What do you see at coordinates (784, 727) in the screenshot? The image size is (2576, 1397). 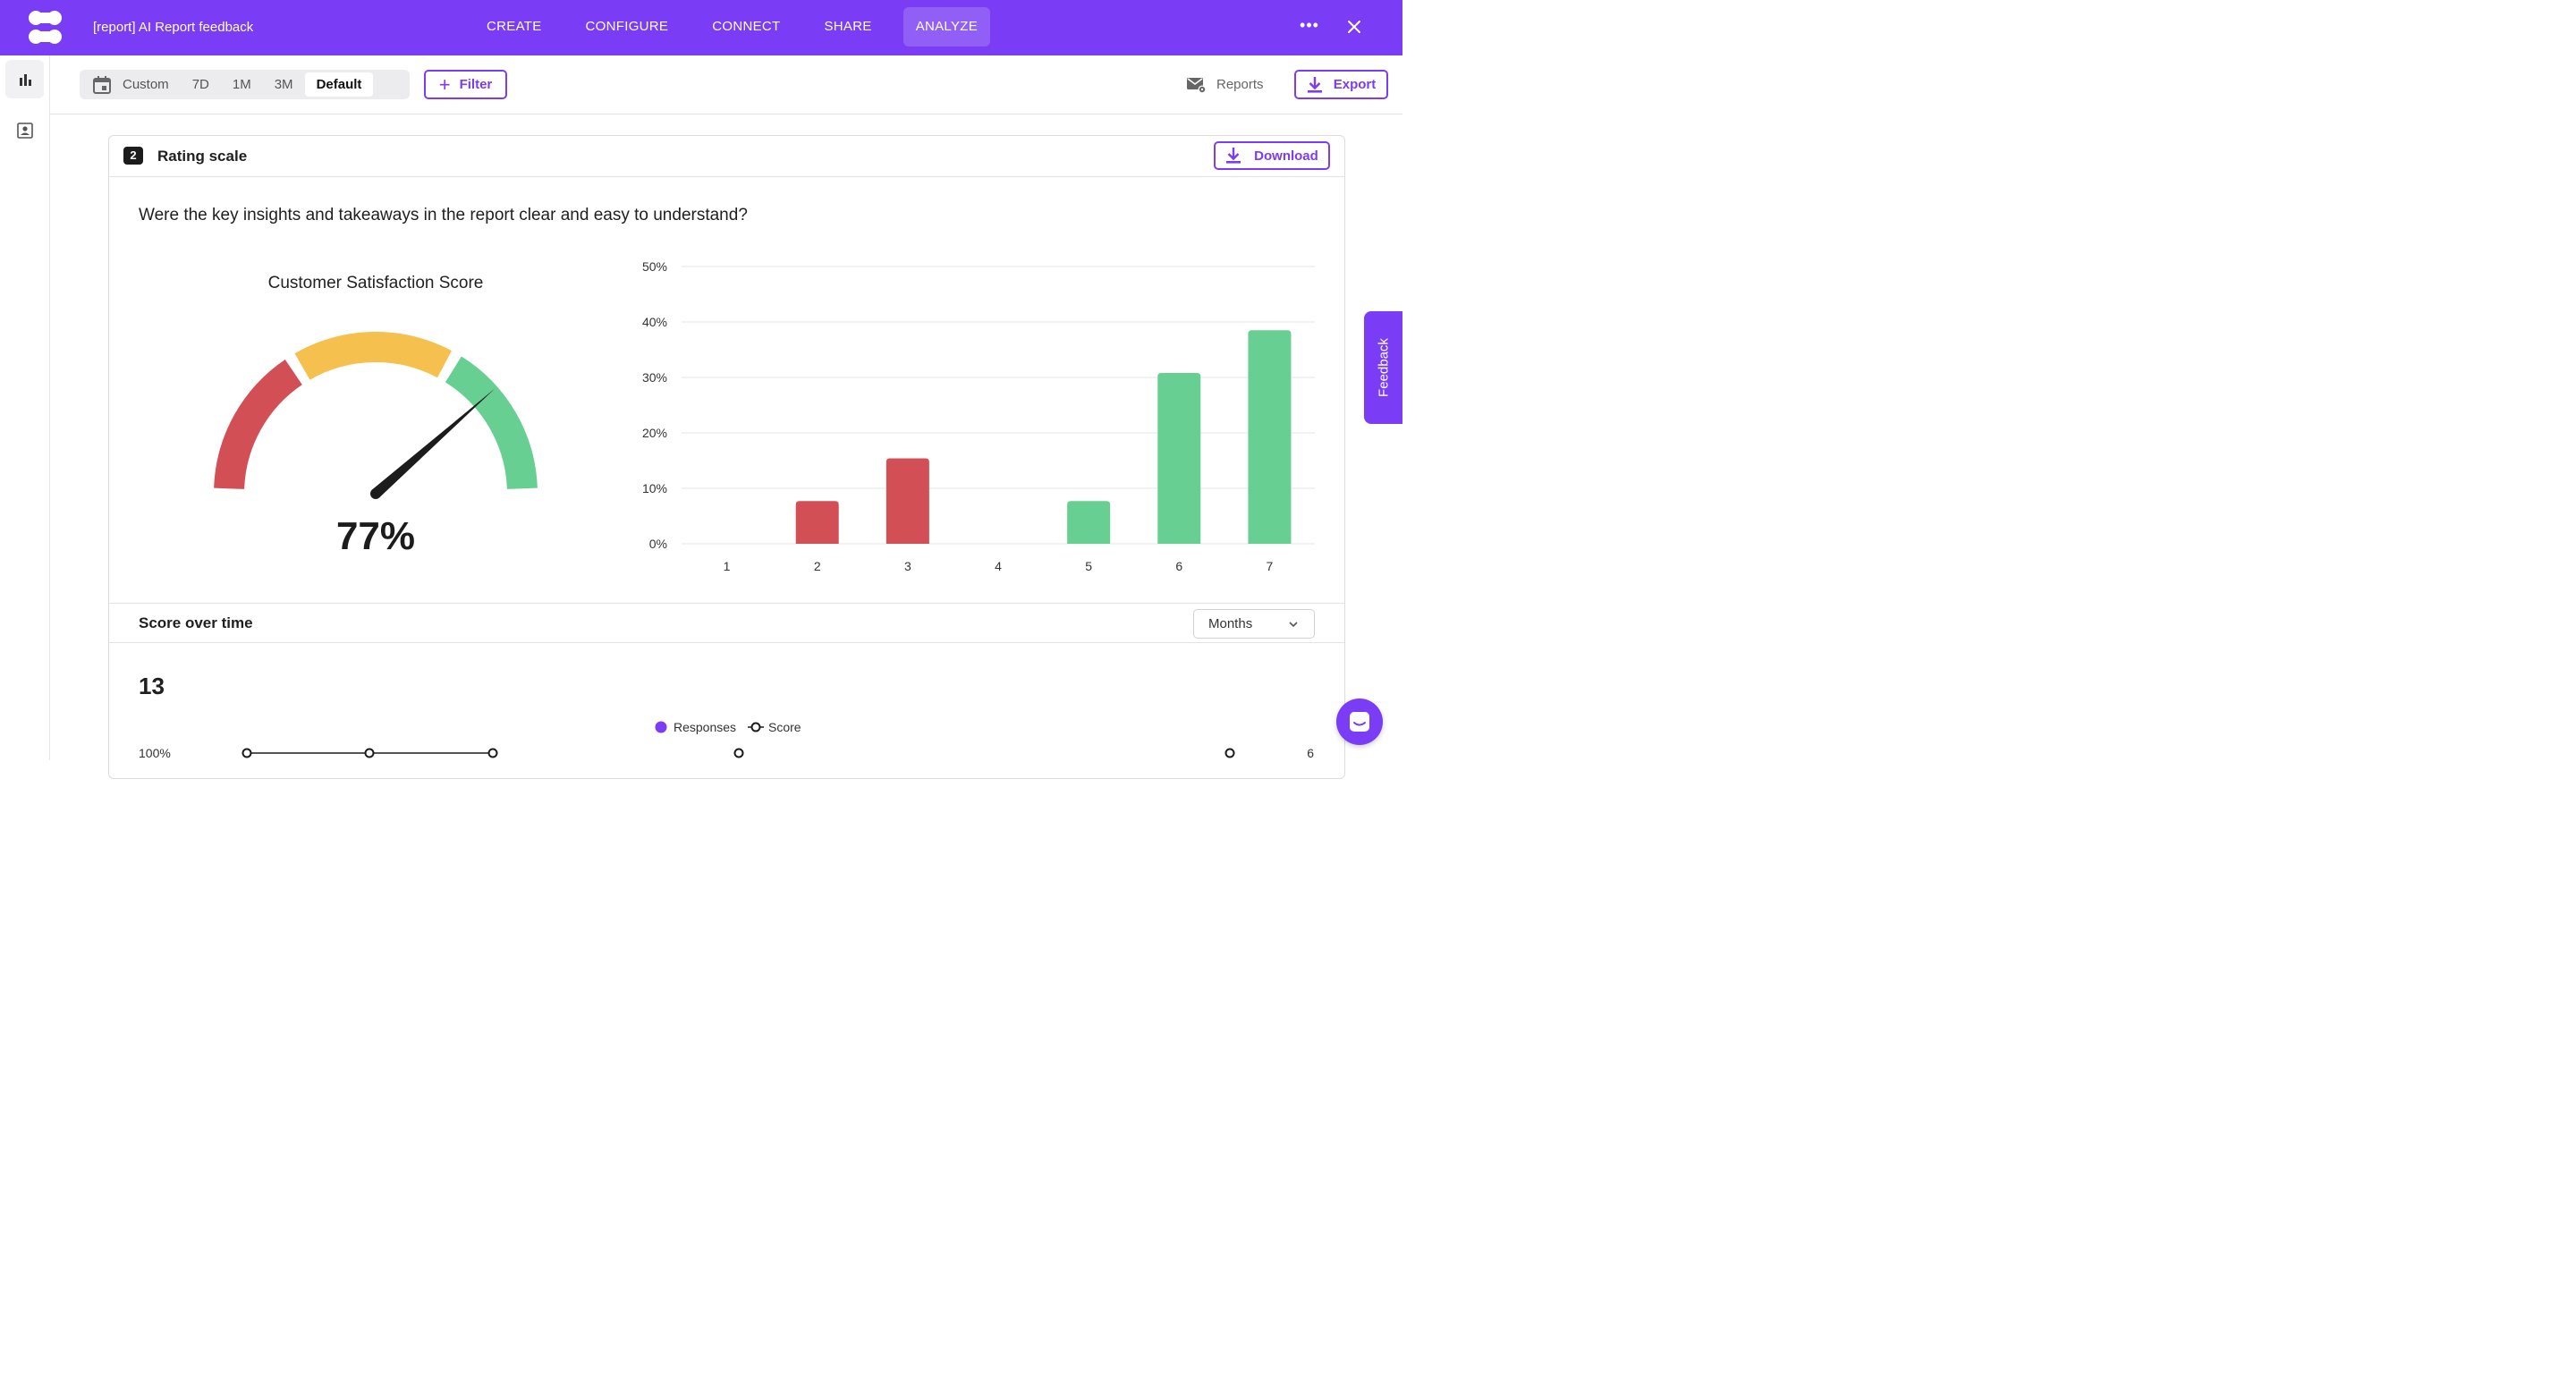 I see `legend-score-label: Score` at bounding box center [784, 727].